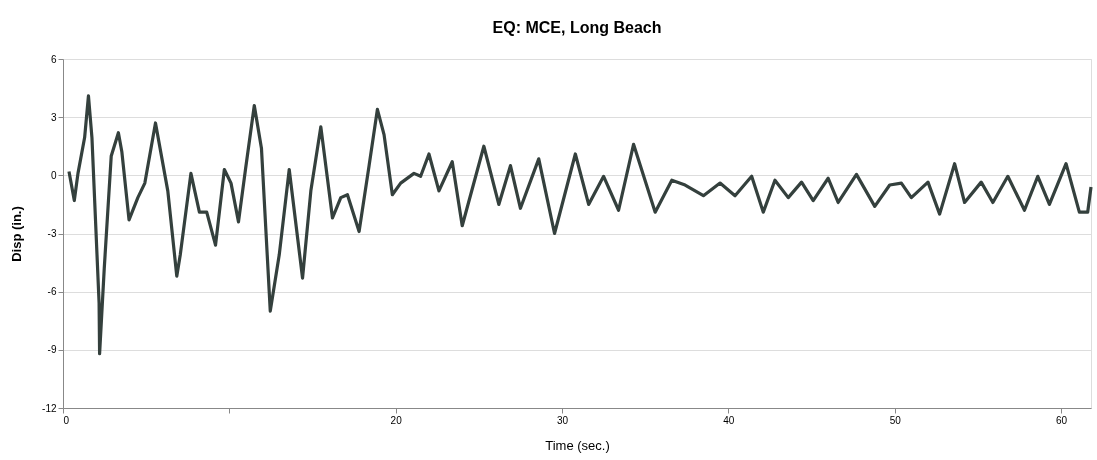 Image resolution: width=1097 pixels, height=460 pixels. Describe the element at coordinates (577, 445) in the screenshot. I see `x-axis-title: Time (sec.)` at that location.